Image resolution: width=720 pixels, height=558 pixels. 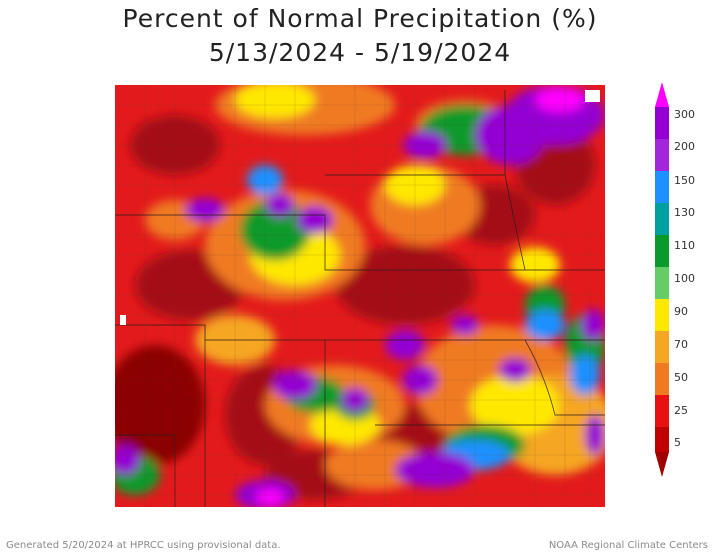 What do you see at coordinates (684, 278) in the screenshot?
I see `legend-label-100: 100` at bounding box center [684, 278].